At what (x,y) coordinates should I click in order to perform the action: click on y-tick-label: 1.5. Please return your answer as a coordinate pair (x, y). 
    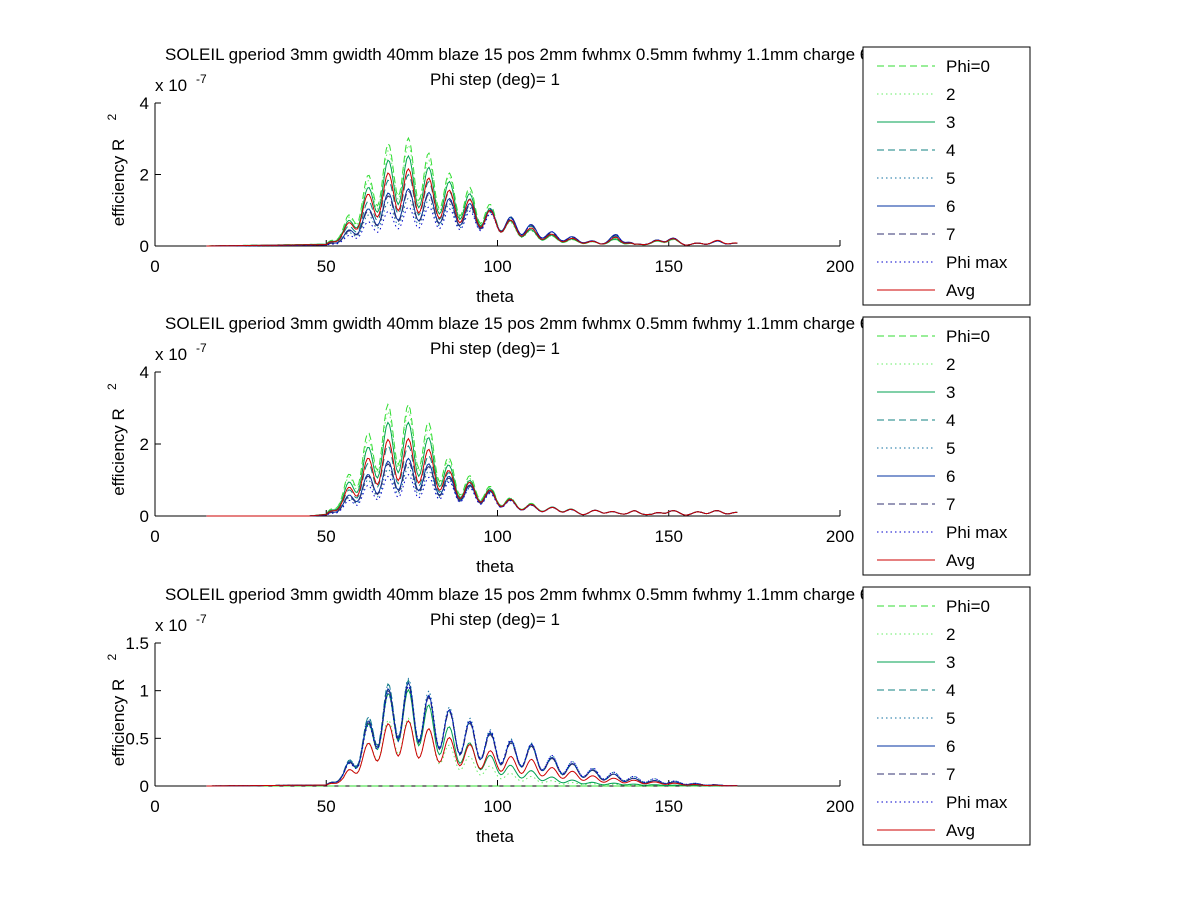
    Looking at the image, I should click on (137, 643).